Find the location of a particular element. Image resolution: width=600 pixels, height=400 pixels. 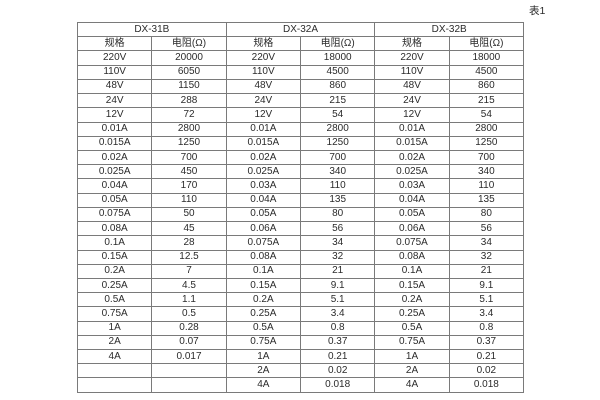

resistance-cell: 135 is located at coordinates (486, 200).